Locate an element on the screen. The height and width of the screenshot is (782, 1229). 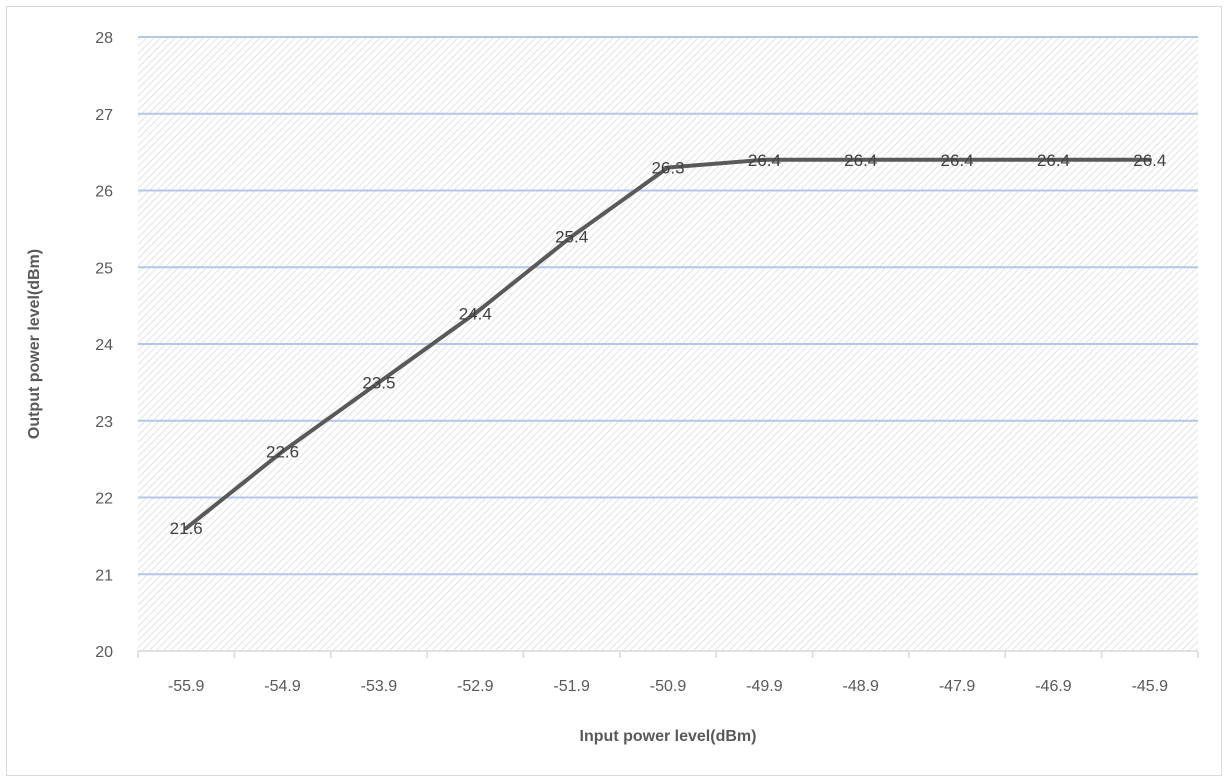
y-tick-label: 24 is located at coordinates (104, 345).